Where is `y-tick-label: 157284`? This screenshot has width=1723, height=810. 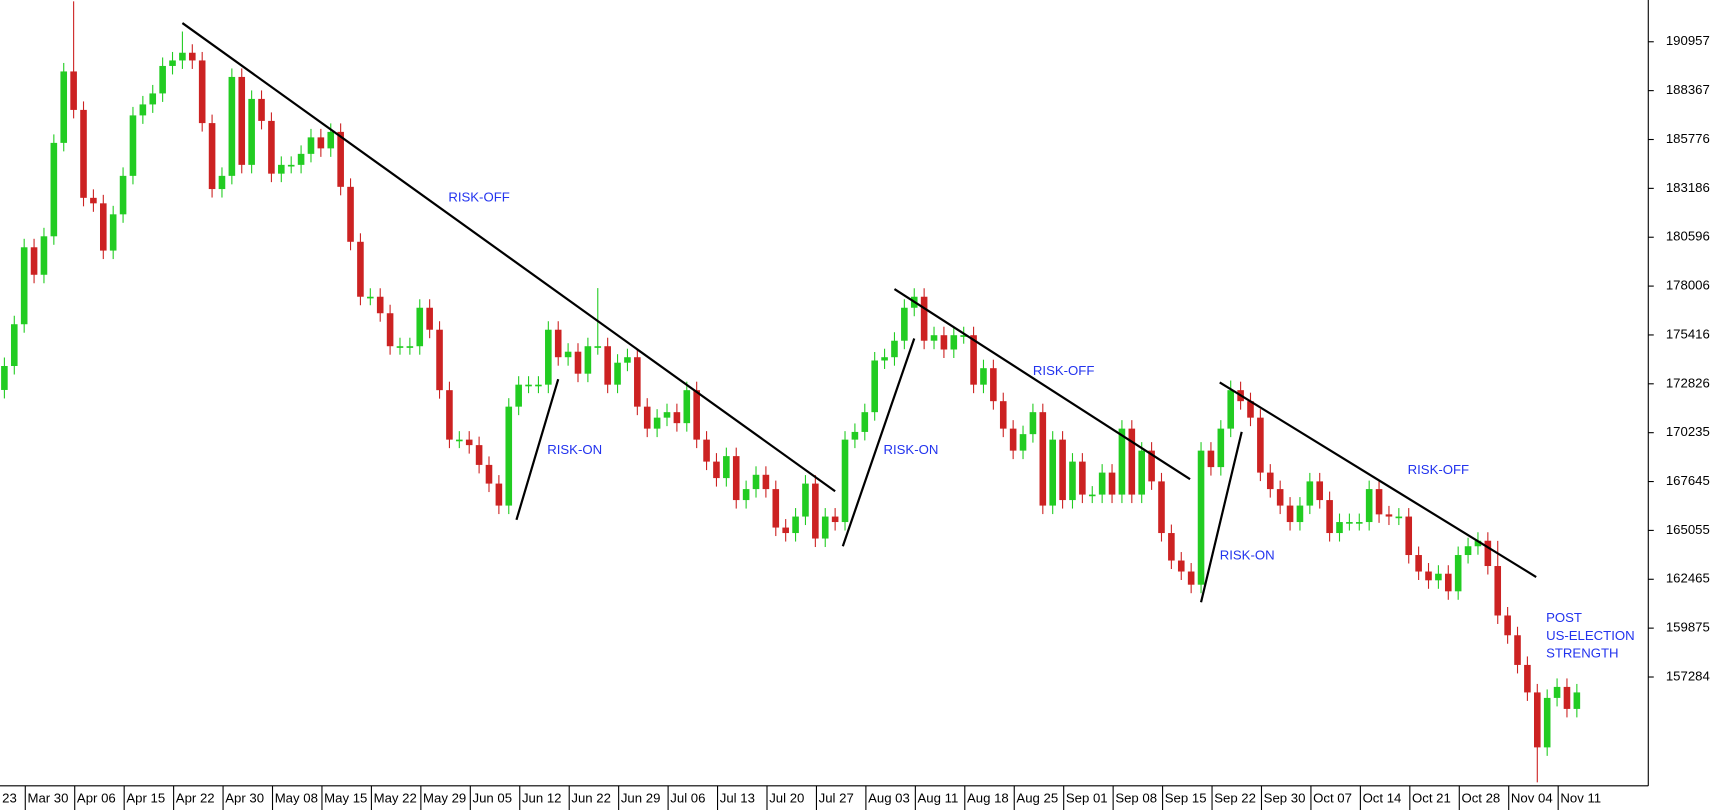
y-tick-label: 157284 is located at coordinates (1688, 675).